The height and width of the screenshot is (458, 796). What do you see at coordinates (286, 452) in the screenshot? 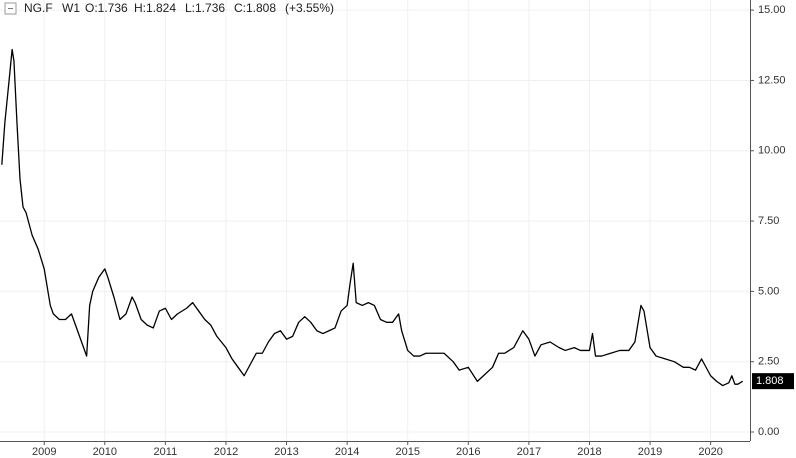
I see `x-tick-label: 2013` at bounding box center [286, 452].